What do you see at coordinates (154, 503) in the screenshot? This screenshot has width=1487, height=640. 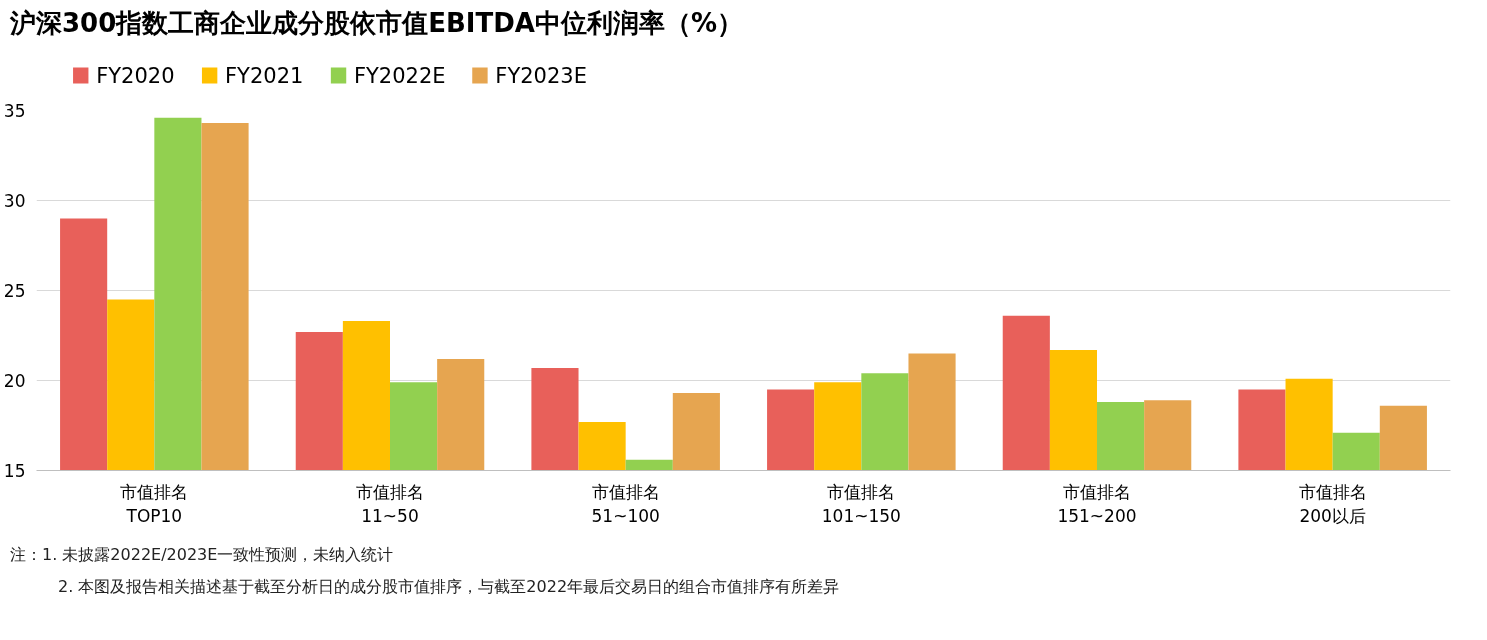 I see `x-tick-label: 市值排名 TOP10` at bounding box center [154, 503].